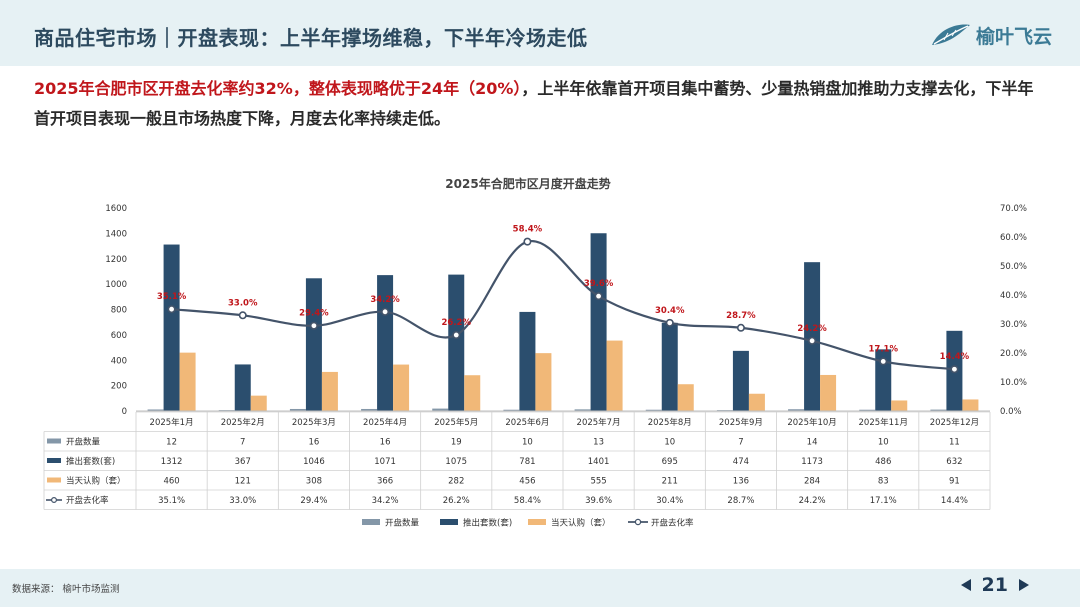 Image resolution: width=1080 pixels, height=607 pixels. What do you see at coordinates (314, 482) in the screenshot?
I see `table-cell: 308` at bounding box center [314, 482].